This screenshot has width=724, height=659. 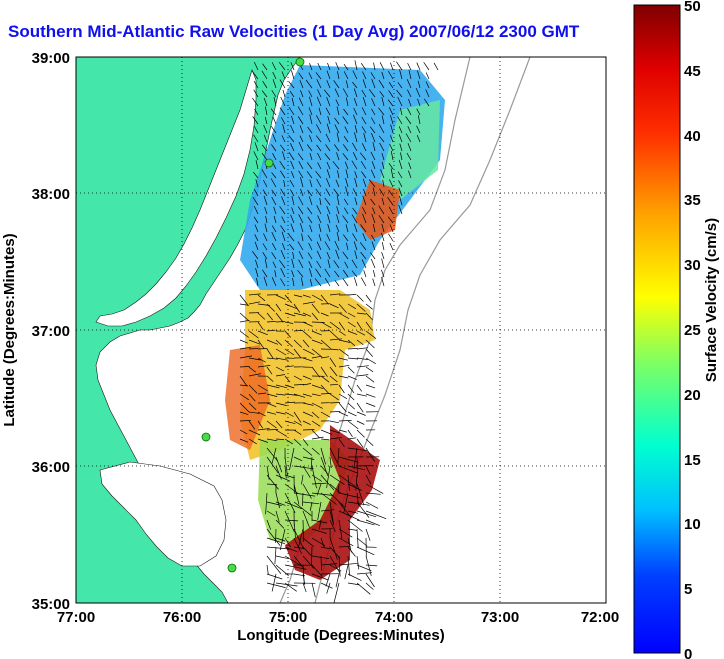 What do you see at coordinates (688, 652) in the screenshot?
I see `colorbar-tick-label: 0` at bounding box center [688, 652].